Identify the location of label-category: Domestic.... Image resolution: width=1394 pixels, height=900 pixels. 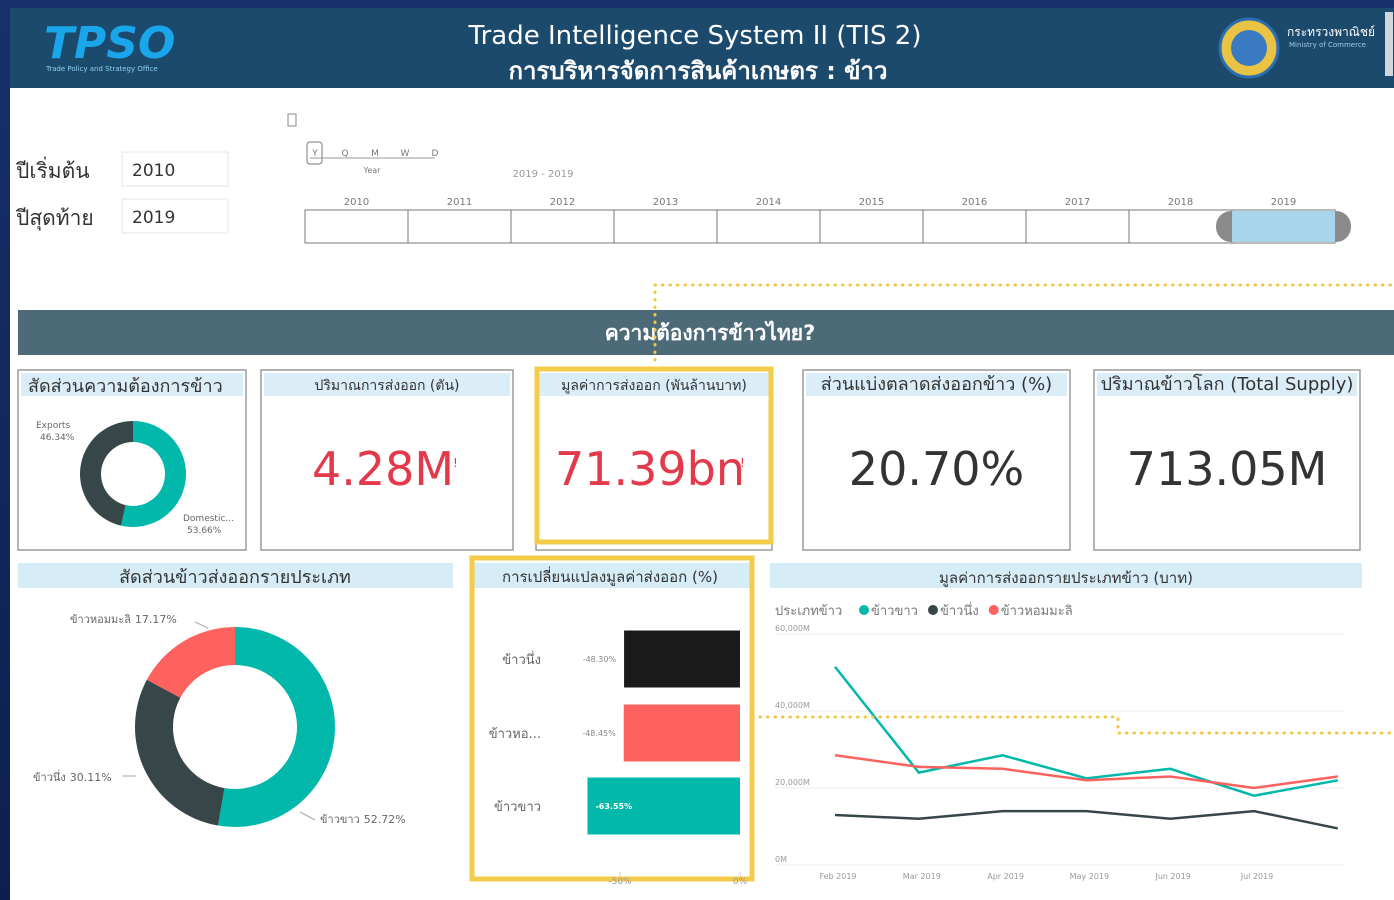
(208, 519).